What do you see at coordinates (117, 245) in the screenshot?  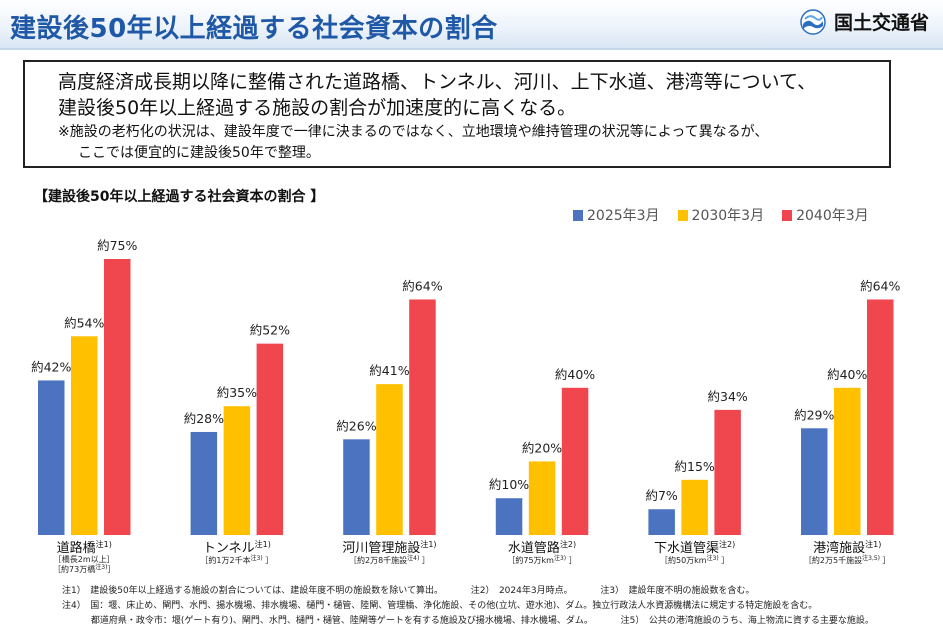 I see `data-label-0-2: 約75%` at bounding box center [117, 245].